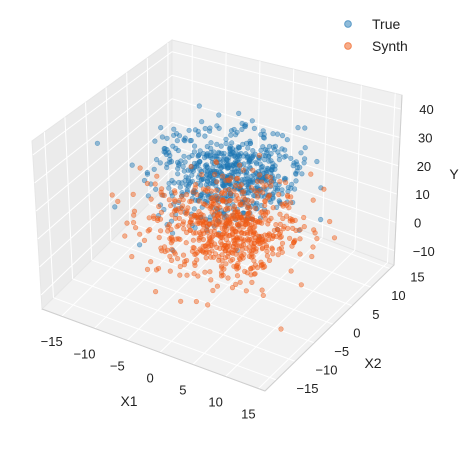  What do you see at coordinates (376, 35) in the screenshot?
I see `legend: True Synth` at bounding box center [376, 35].